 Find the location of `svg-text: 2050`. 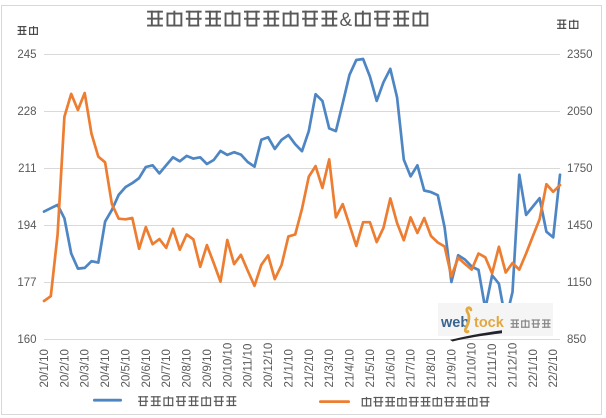

svg-text: 2050 is located at coordinates (580, 112).